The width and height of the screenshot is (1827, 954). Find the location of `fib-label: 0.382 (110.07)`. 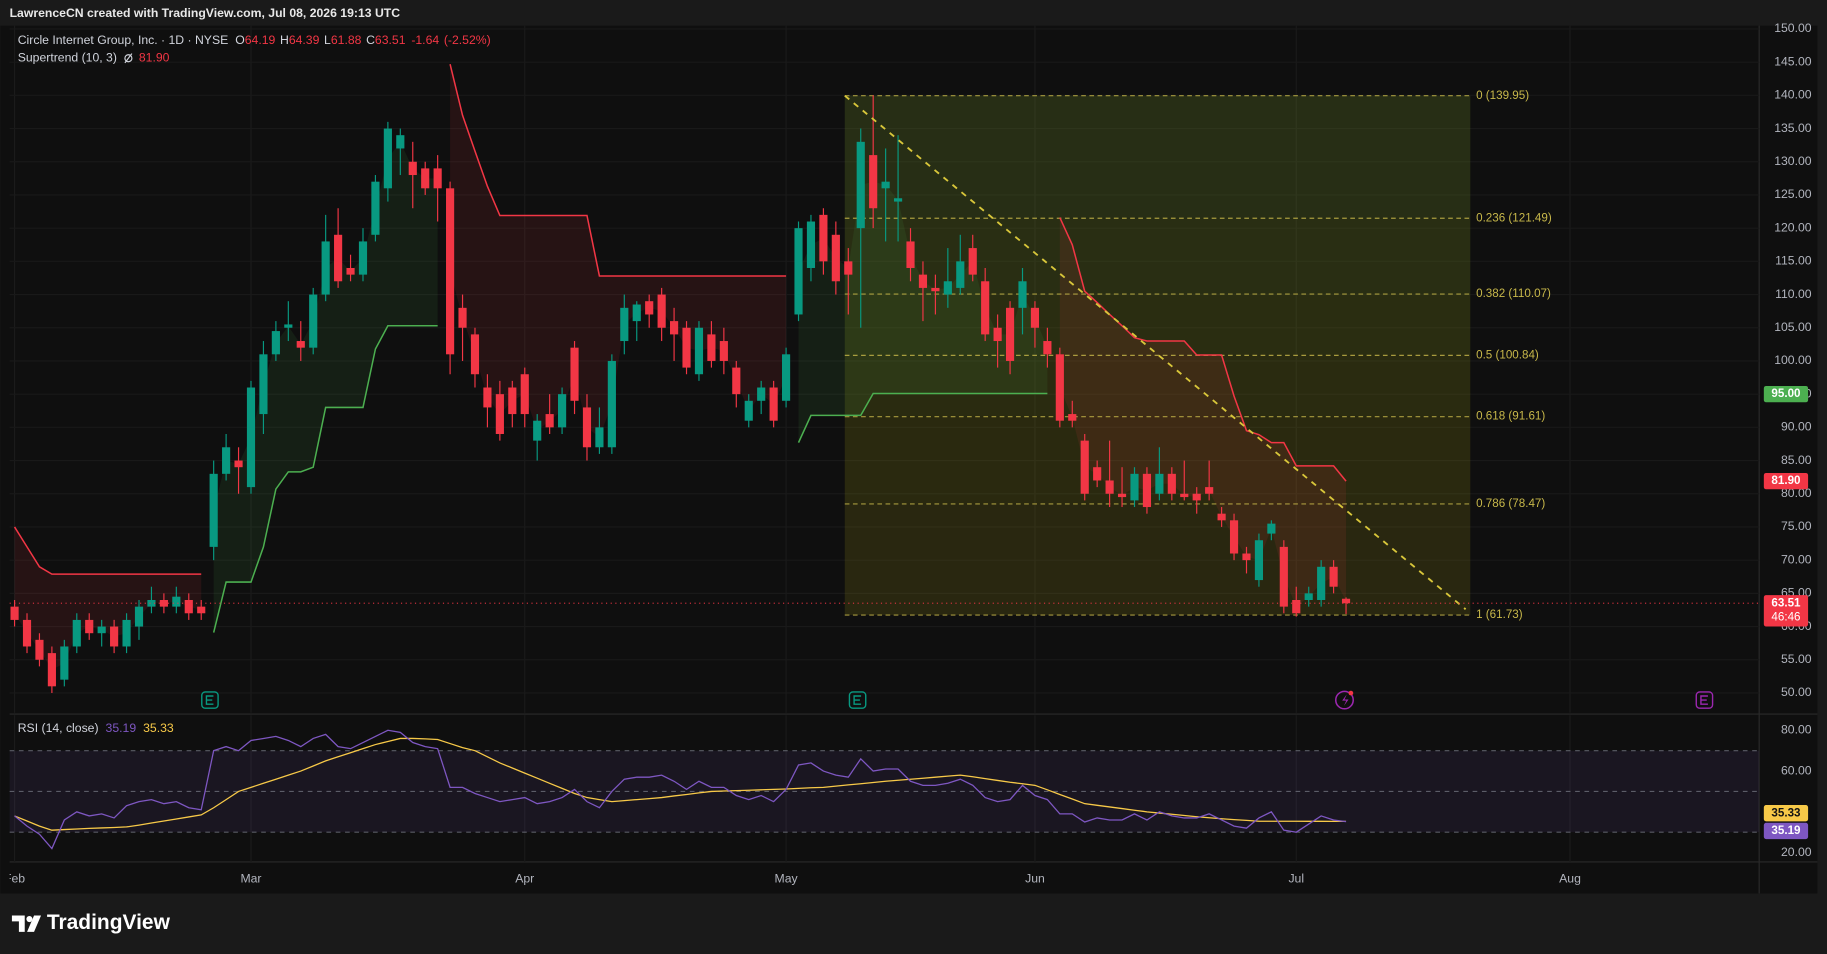

fib-label: 0.382 (110.07) is located at coordinates (1513, 293).